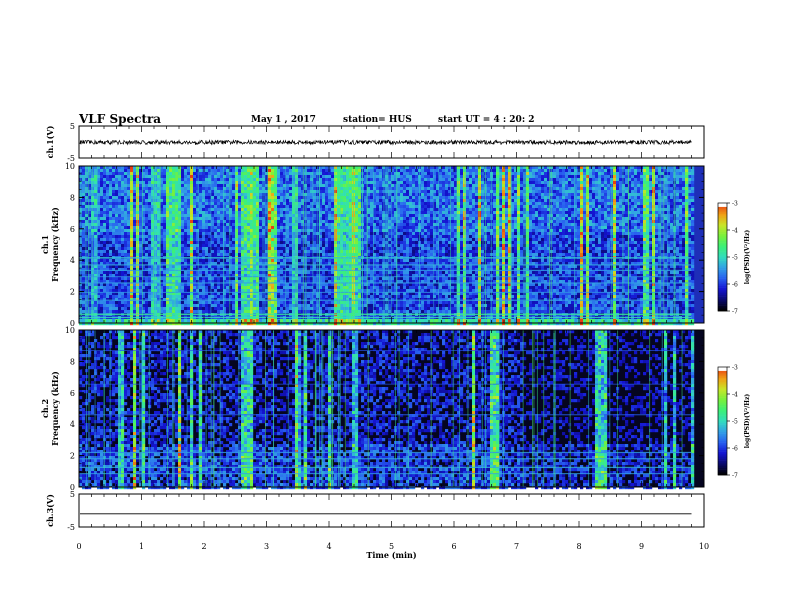 The image size is (792, 612). What do you see at coordinates (486, 120) in the screenshot?
I see `start-time-label: start UT = 4 : 20: 2` at bounding box center [486, 120].